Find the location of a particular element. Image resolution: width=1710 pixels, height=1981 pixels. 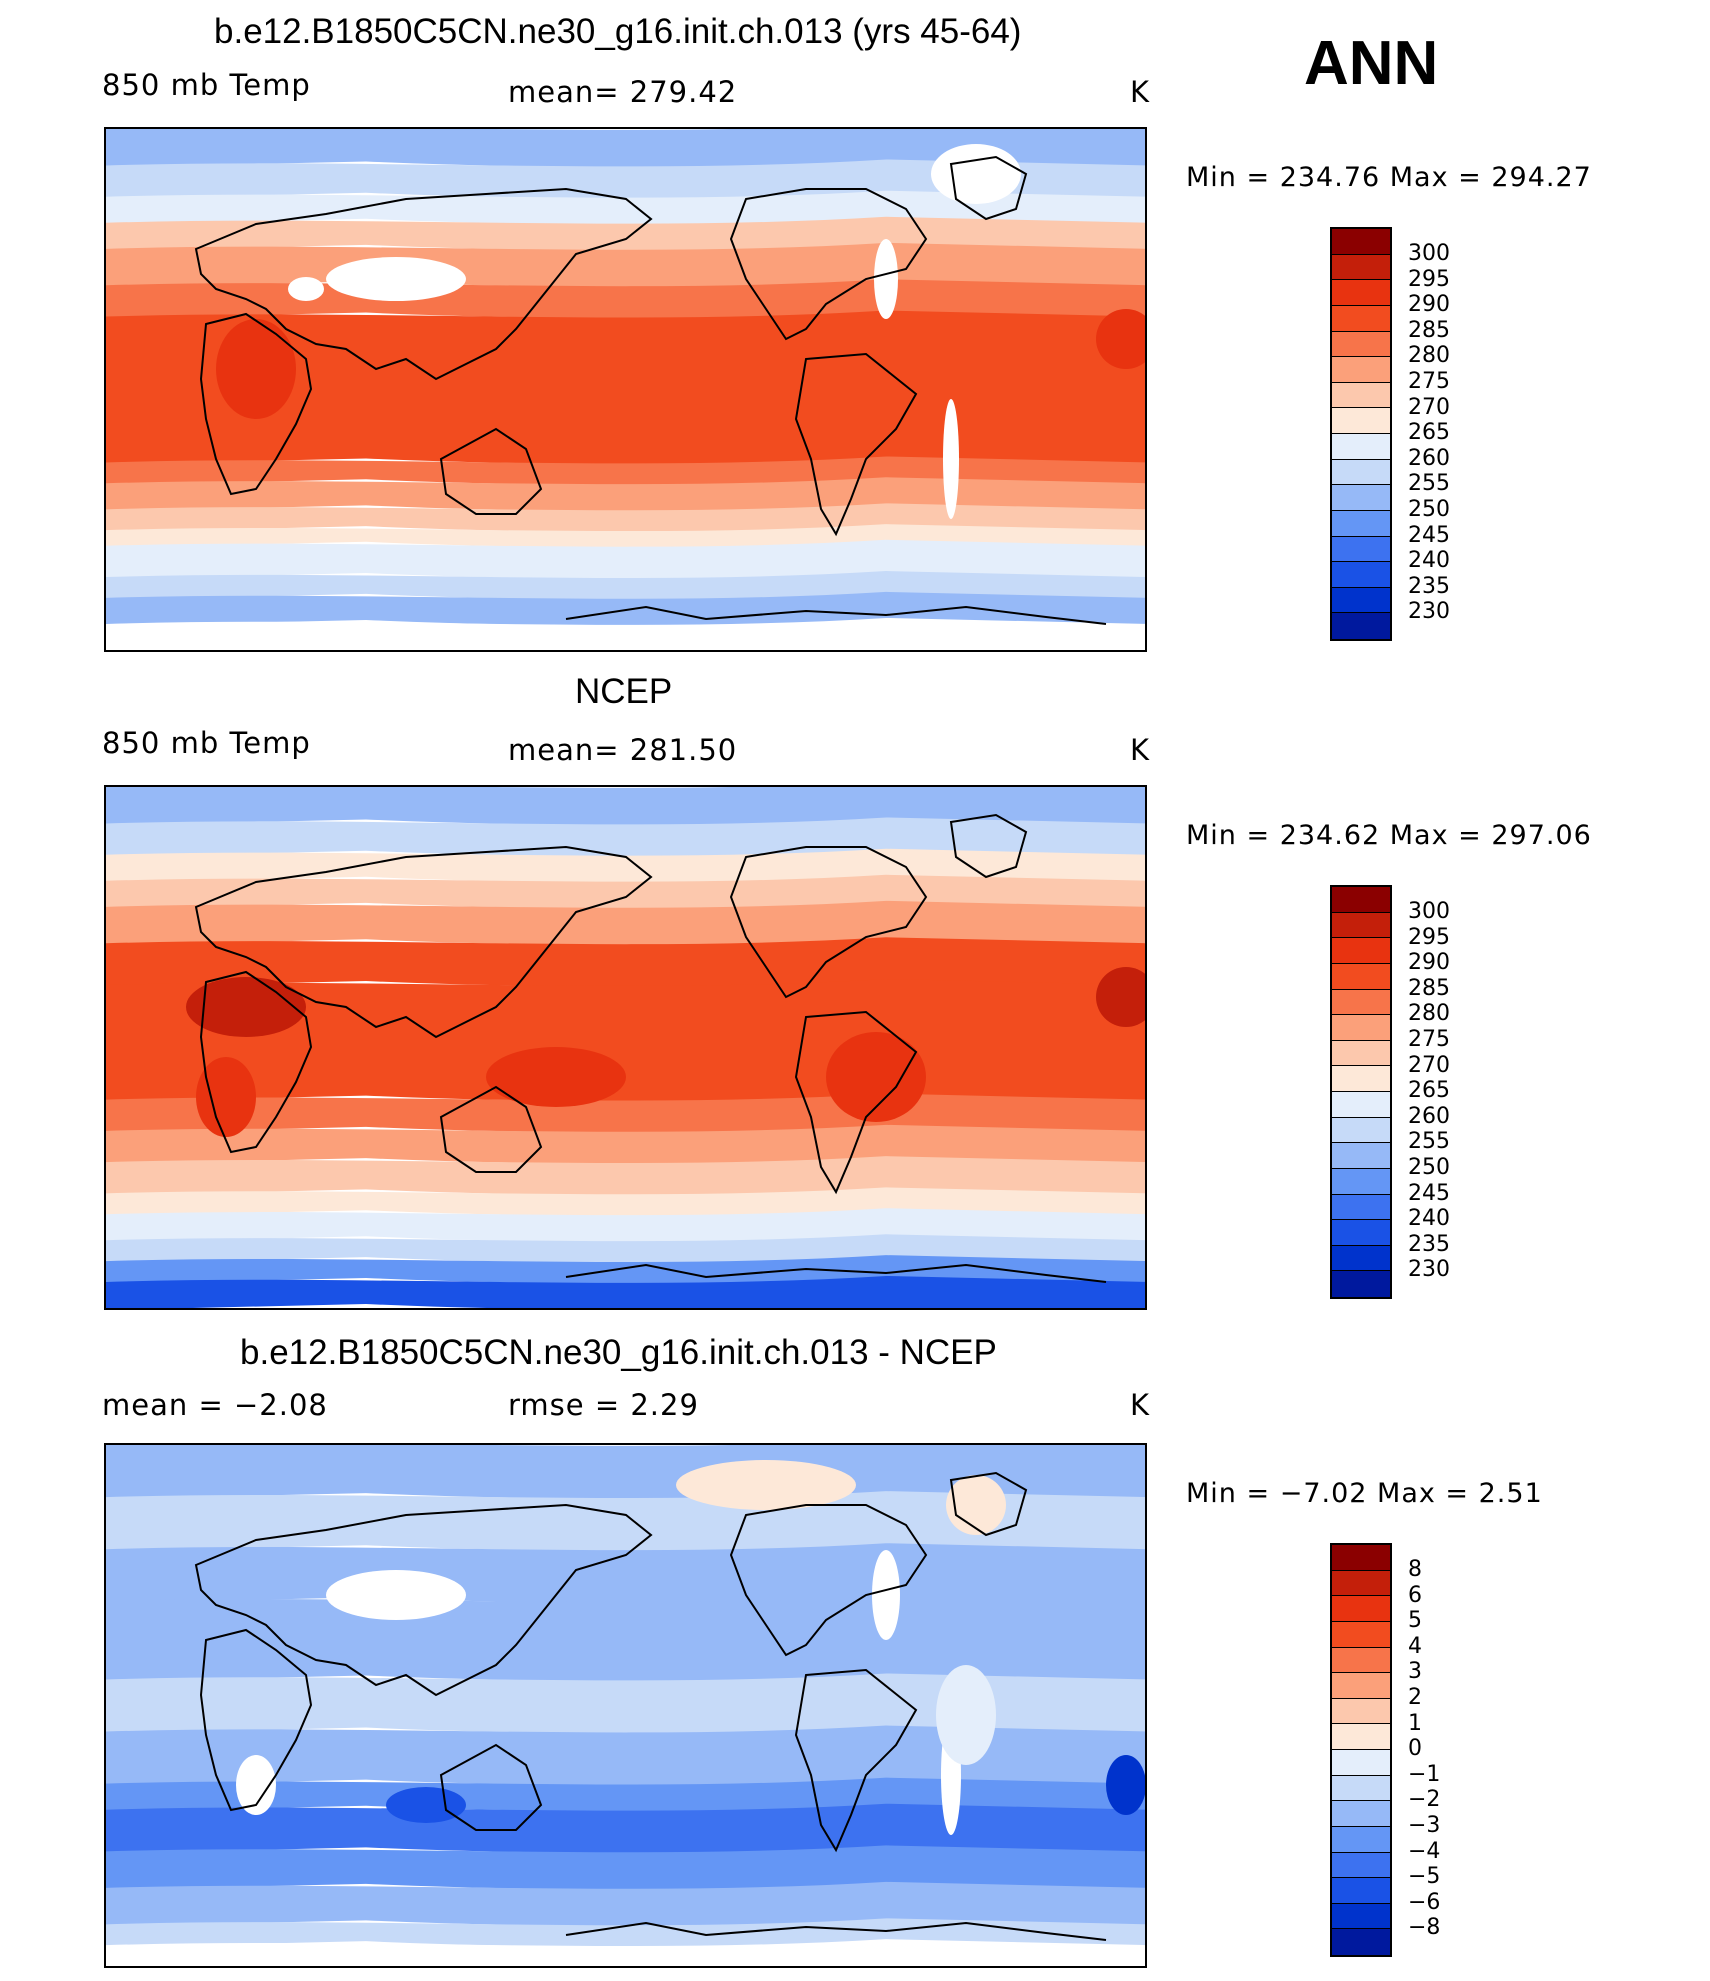

panel-minmax-model: Min = 234.76 Max = 294.27 is located at coordinates (1389, 177).